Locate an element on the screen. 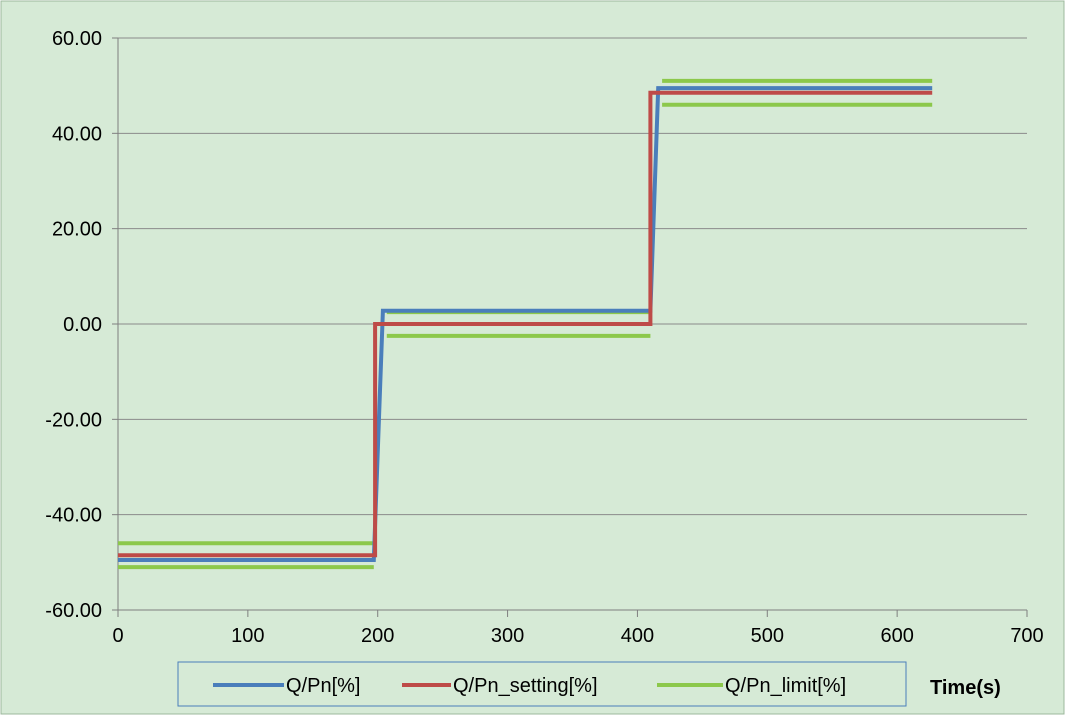 This screenshot has width=1065, height=720. legend-box is located at coordinates (542, 684).